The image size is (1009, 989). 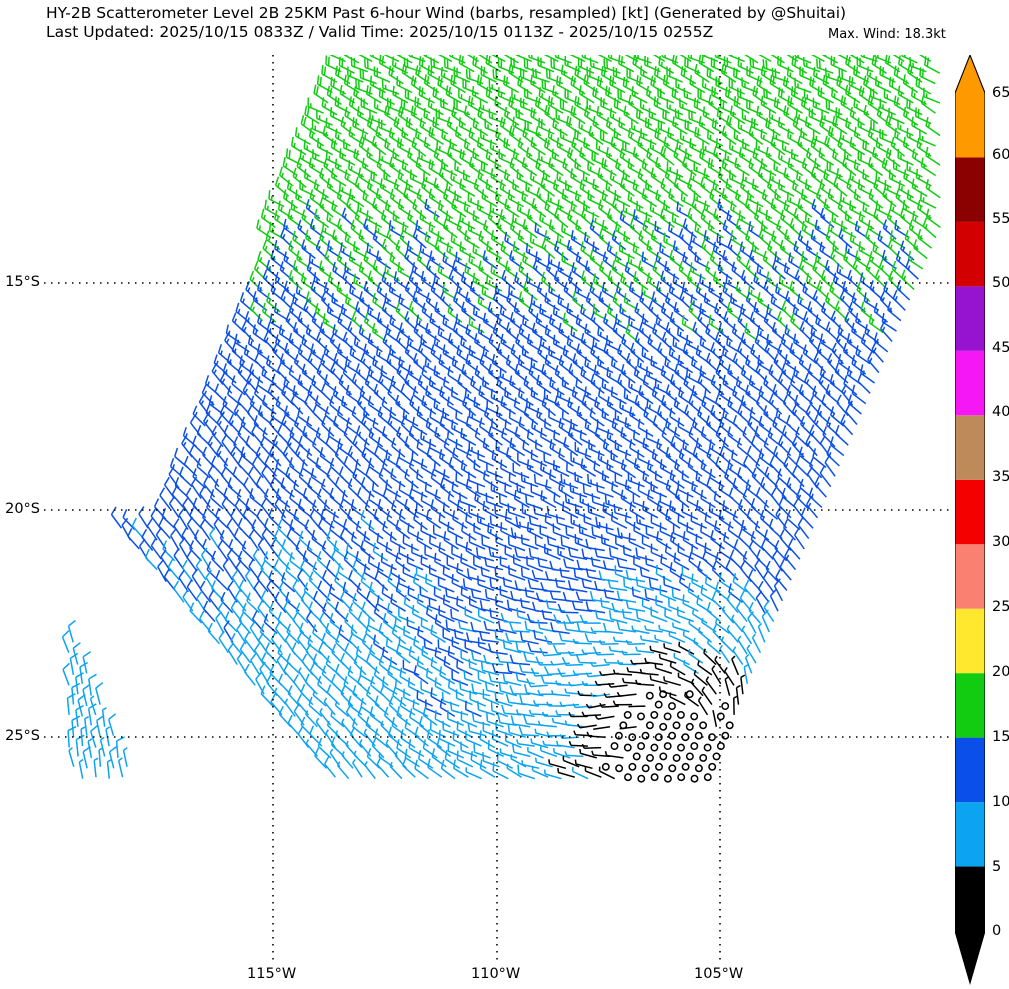 What do you see at coordinates (1000, 283) in the screenshot?
I see `colorbar-tick-50: 50` at bounding box center [1000, 283].